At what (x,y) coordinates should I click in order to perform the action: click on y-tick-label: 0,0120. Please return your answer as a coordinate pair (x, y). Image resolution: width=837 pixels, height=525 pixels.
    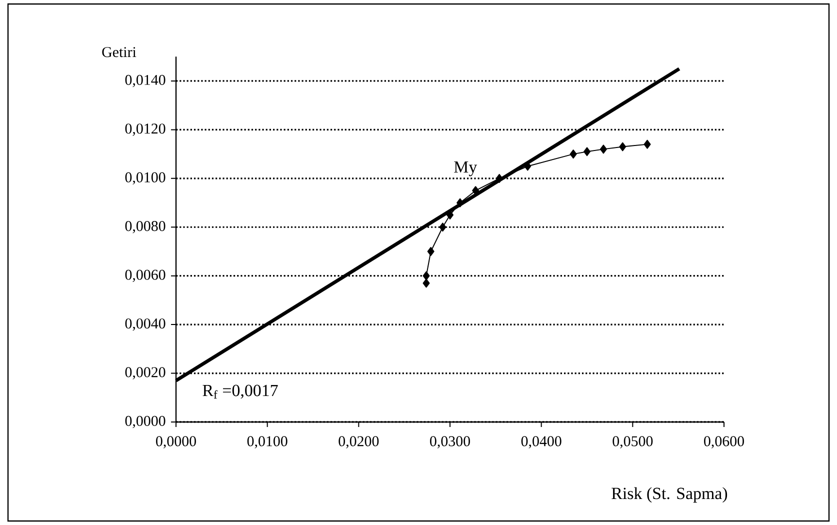
    Looking at the image, I should click on (145, 130).